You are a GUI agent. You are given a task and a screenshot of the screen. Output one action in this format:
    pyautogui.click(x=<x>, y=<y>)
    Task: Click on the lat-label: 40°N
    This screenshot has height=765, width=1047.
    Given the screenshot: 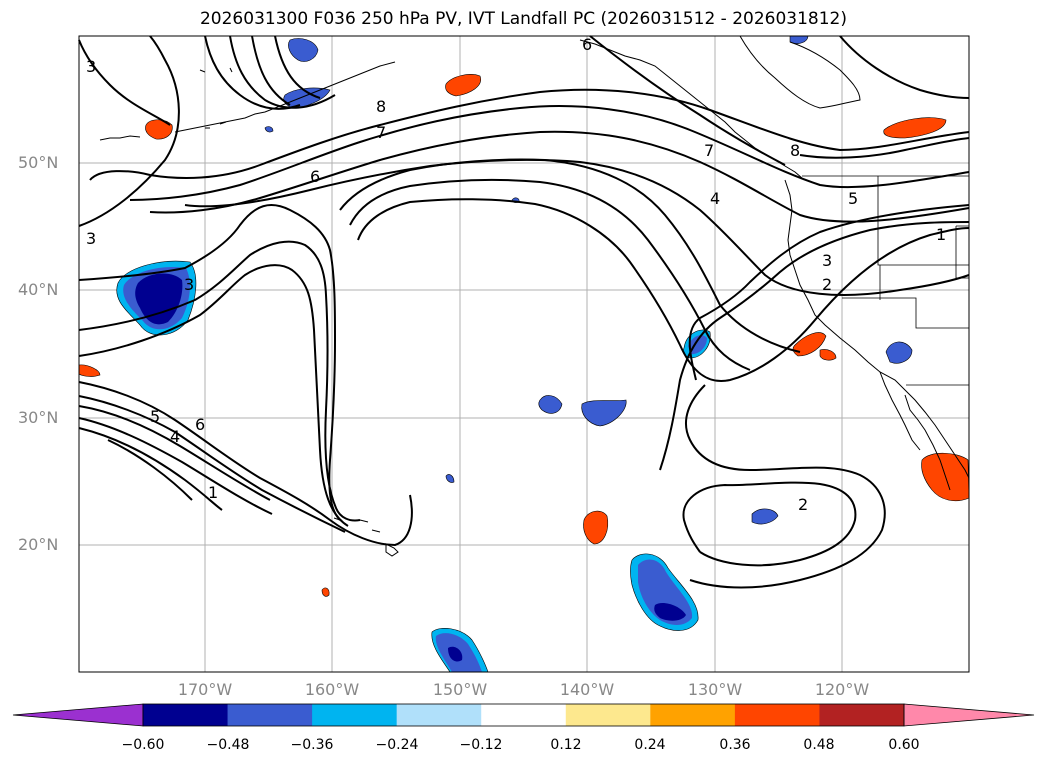 What is the action you would take?
    pyautogui.click(x=38, y=289)
    